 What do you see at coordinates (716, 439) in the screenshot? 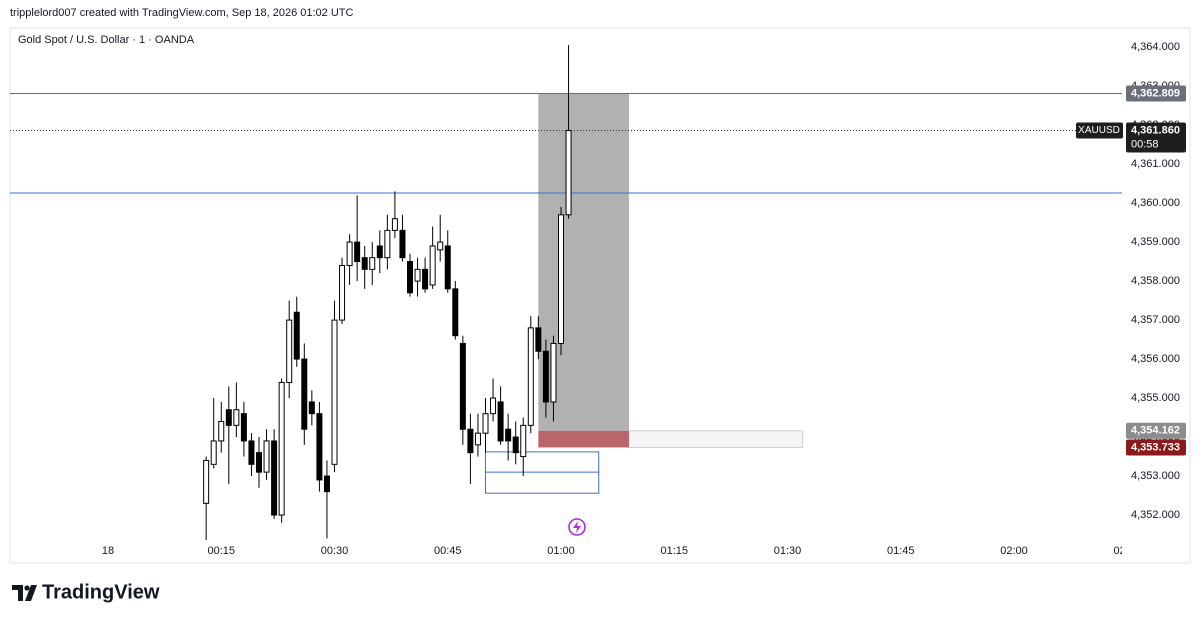
I see `extension-zone` at bounding box center [716, 439].